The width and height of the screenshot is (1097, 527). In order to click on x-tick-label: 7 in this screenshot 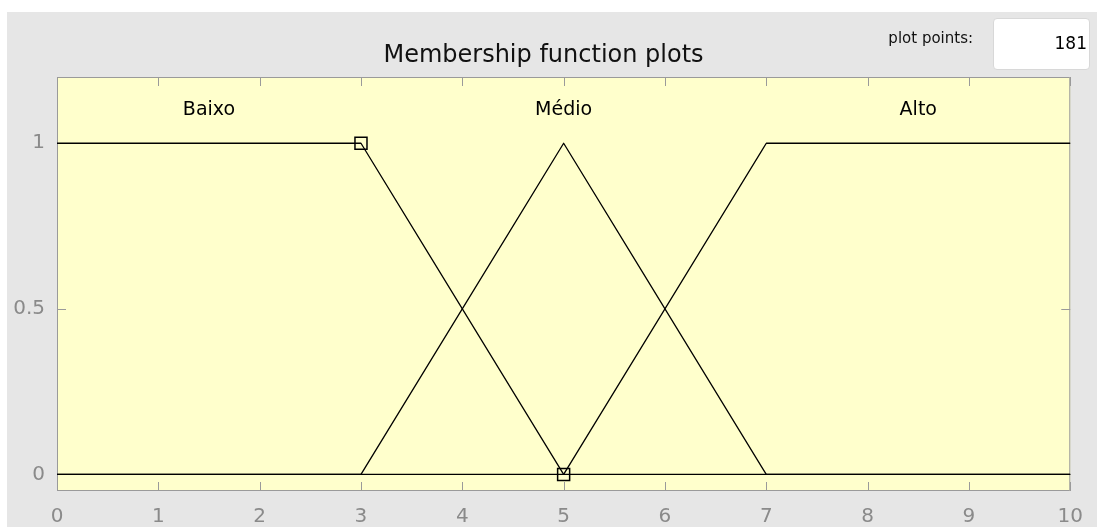, I will do `click(766, 515)`.